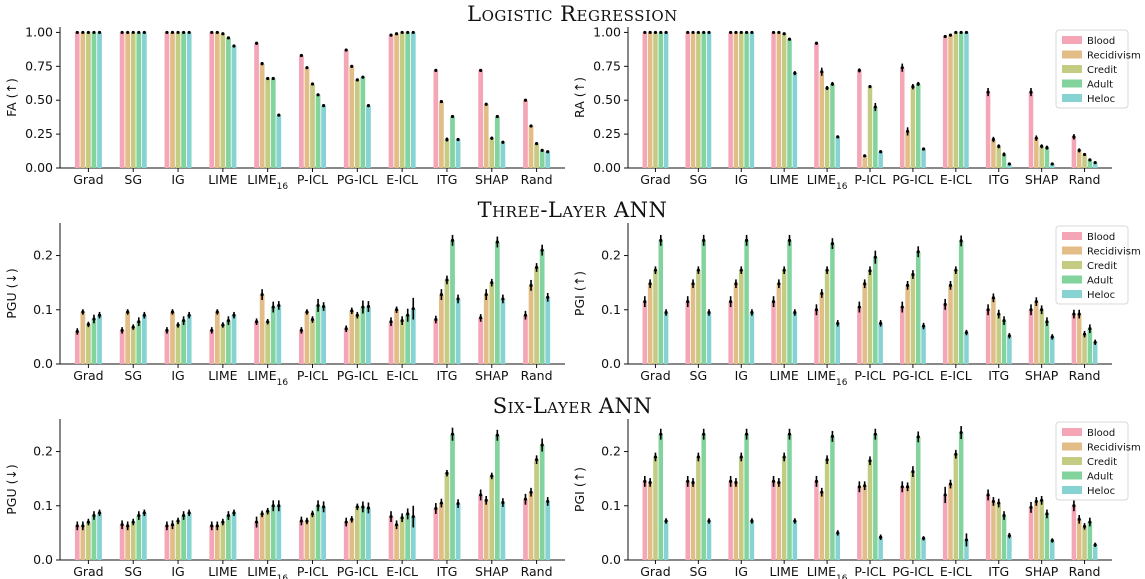 The height and width of the screenshot is (579, 1145). Describe the element at coordinates (1074, 532) in the screenshot. I see `bar-blood-rand` at that location.